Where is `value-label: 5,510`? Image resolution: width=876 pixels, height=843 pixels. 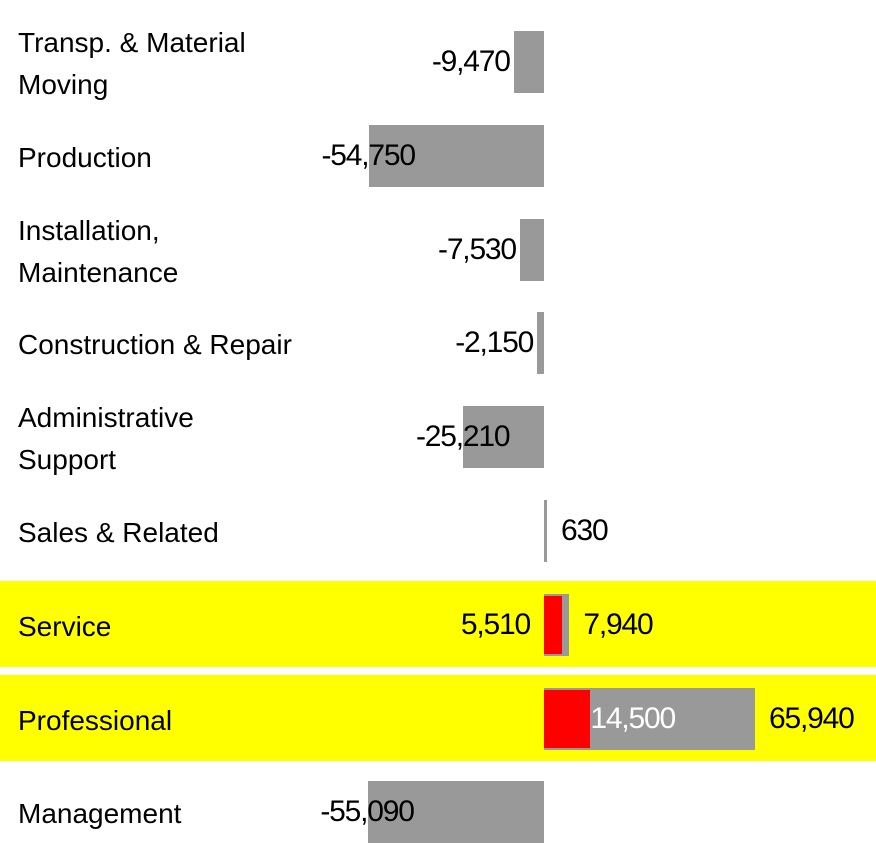 value-label: 5,510 is located at coordinates (495, 624).